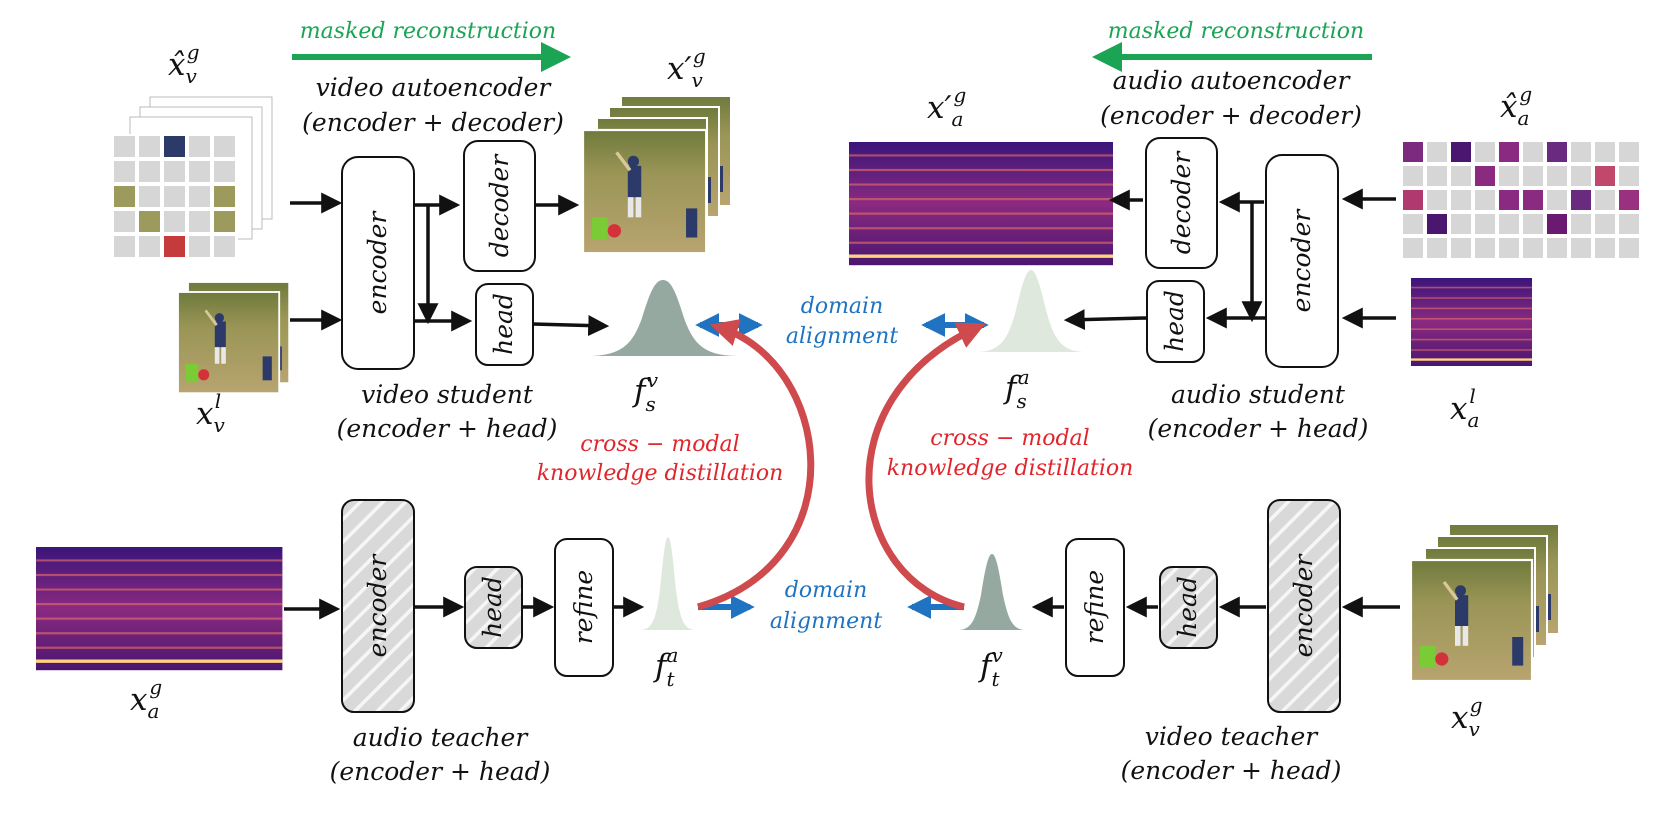  I want to click on svg-text: fsa, so click(1016, 389).